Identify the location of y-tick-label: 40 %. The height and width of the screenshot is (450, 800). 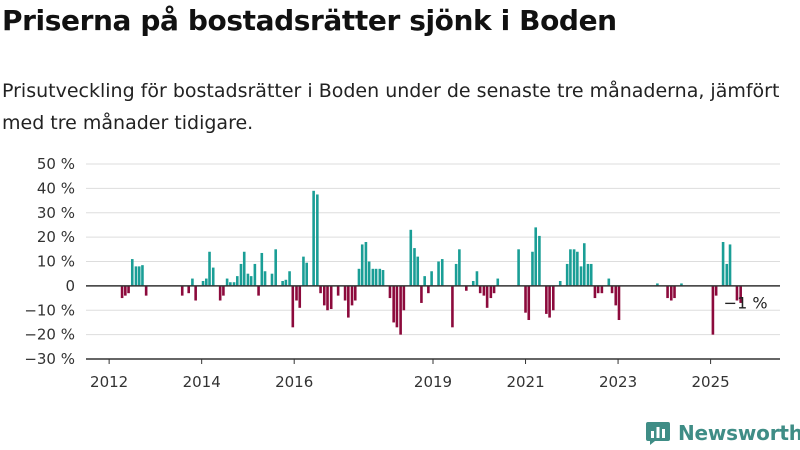
(56, 188).